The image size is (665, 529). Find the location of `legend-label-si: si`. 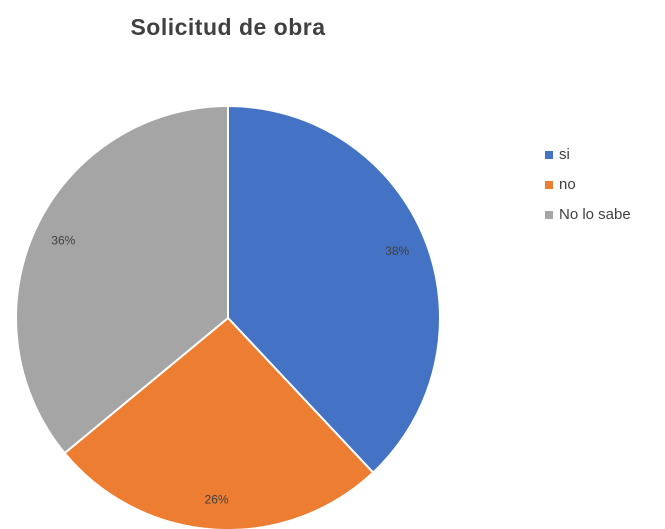

legend-label-si: si is located at coordinates (564, 154).